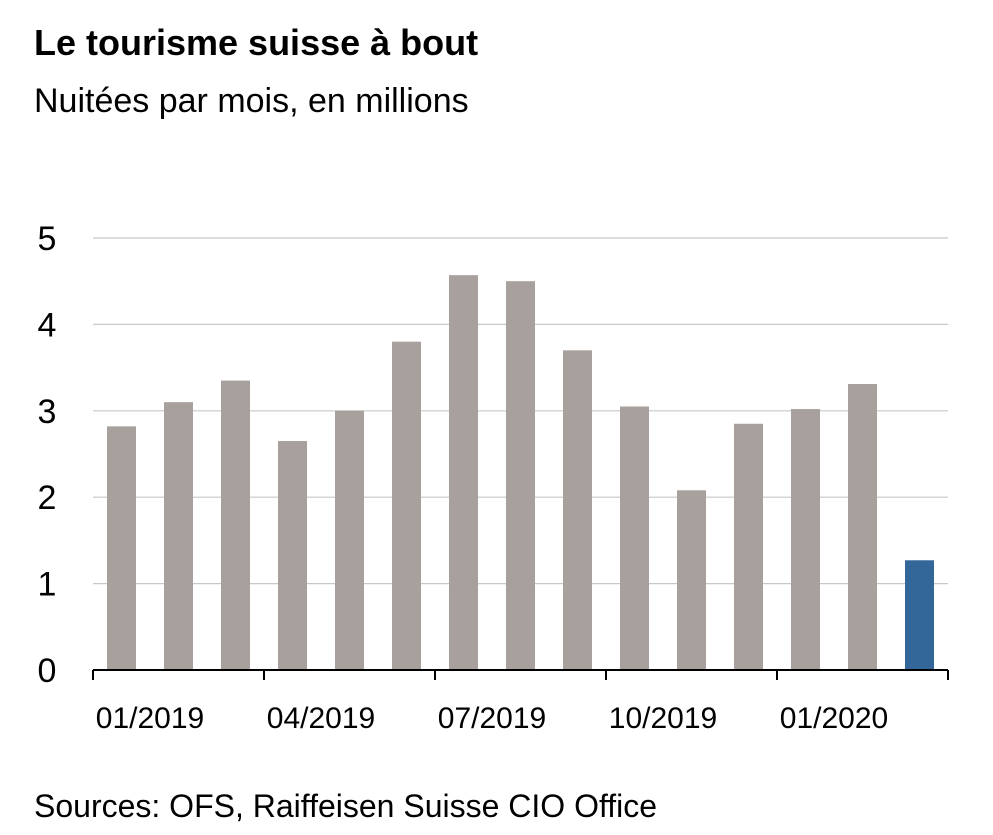  Describe the element at coordinates (235, 525) in the screenshot. I see `bar-03-2019` at that location.